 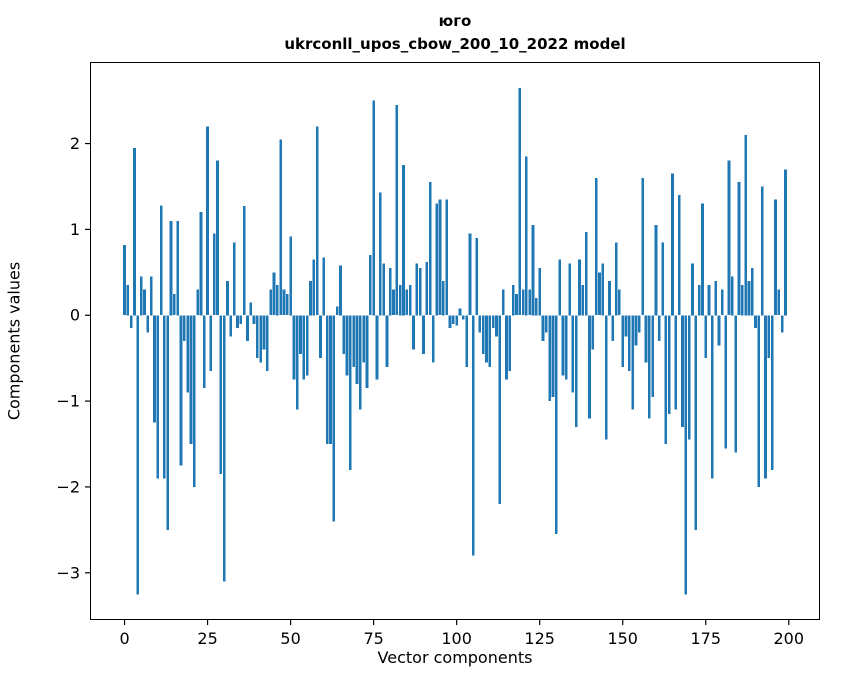 I want to click on chart-subtitle: ukrconll_upos_cbow_200_10_2022 model, so click(x=455, y=44).